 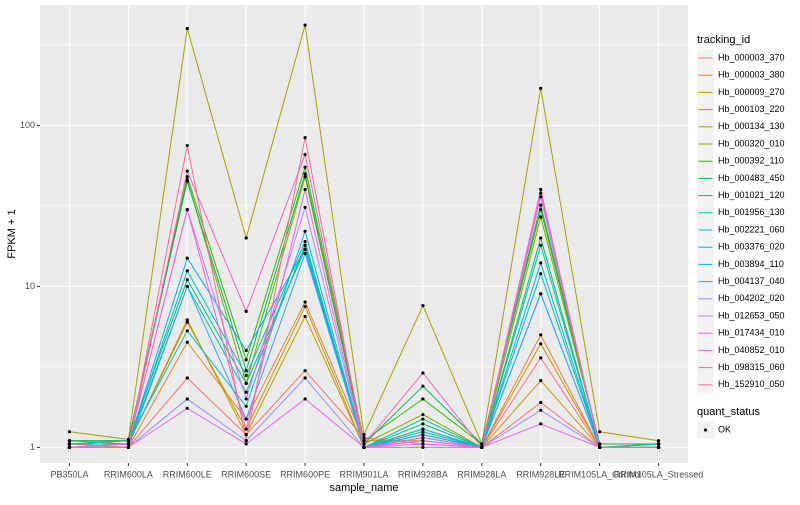 What do you see at coordinates (751, 143) in the screenshot?
I see `legend-label: Hb_000320_010` at bounding box center [751, 143].